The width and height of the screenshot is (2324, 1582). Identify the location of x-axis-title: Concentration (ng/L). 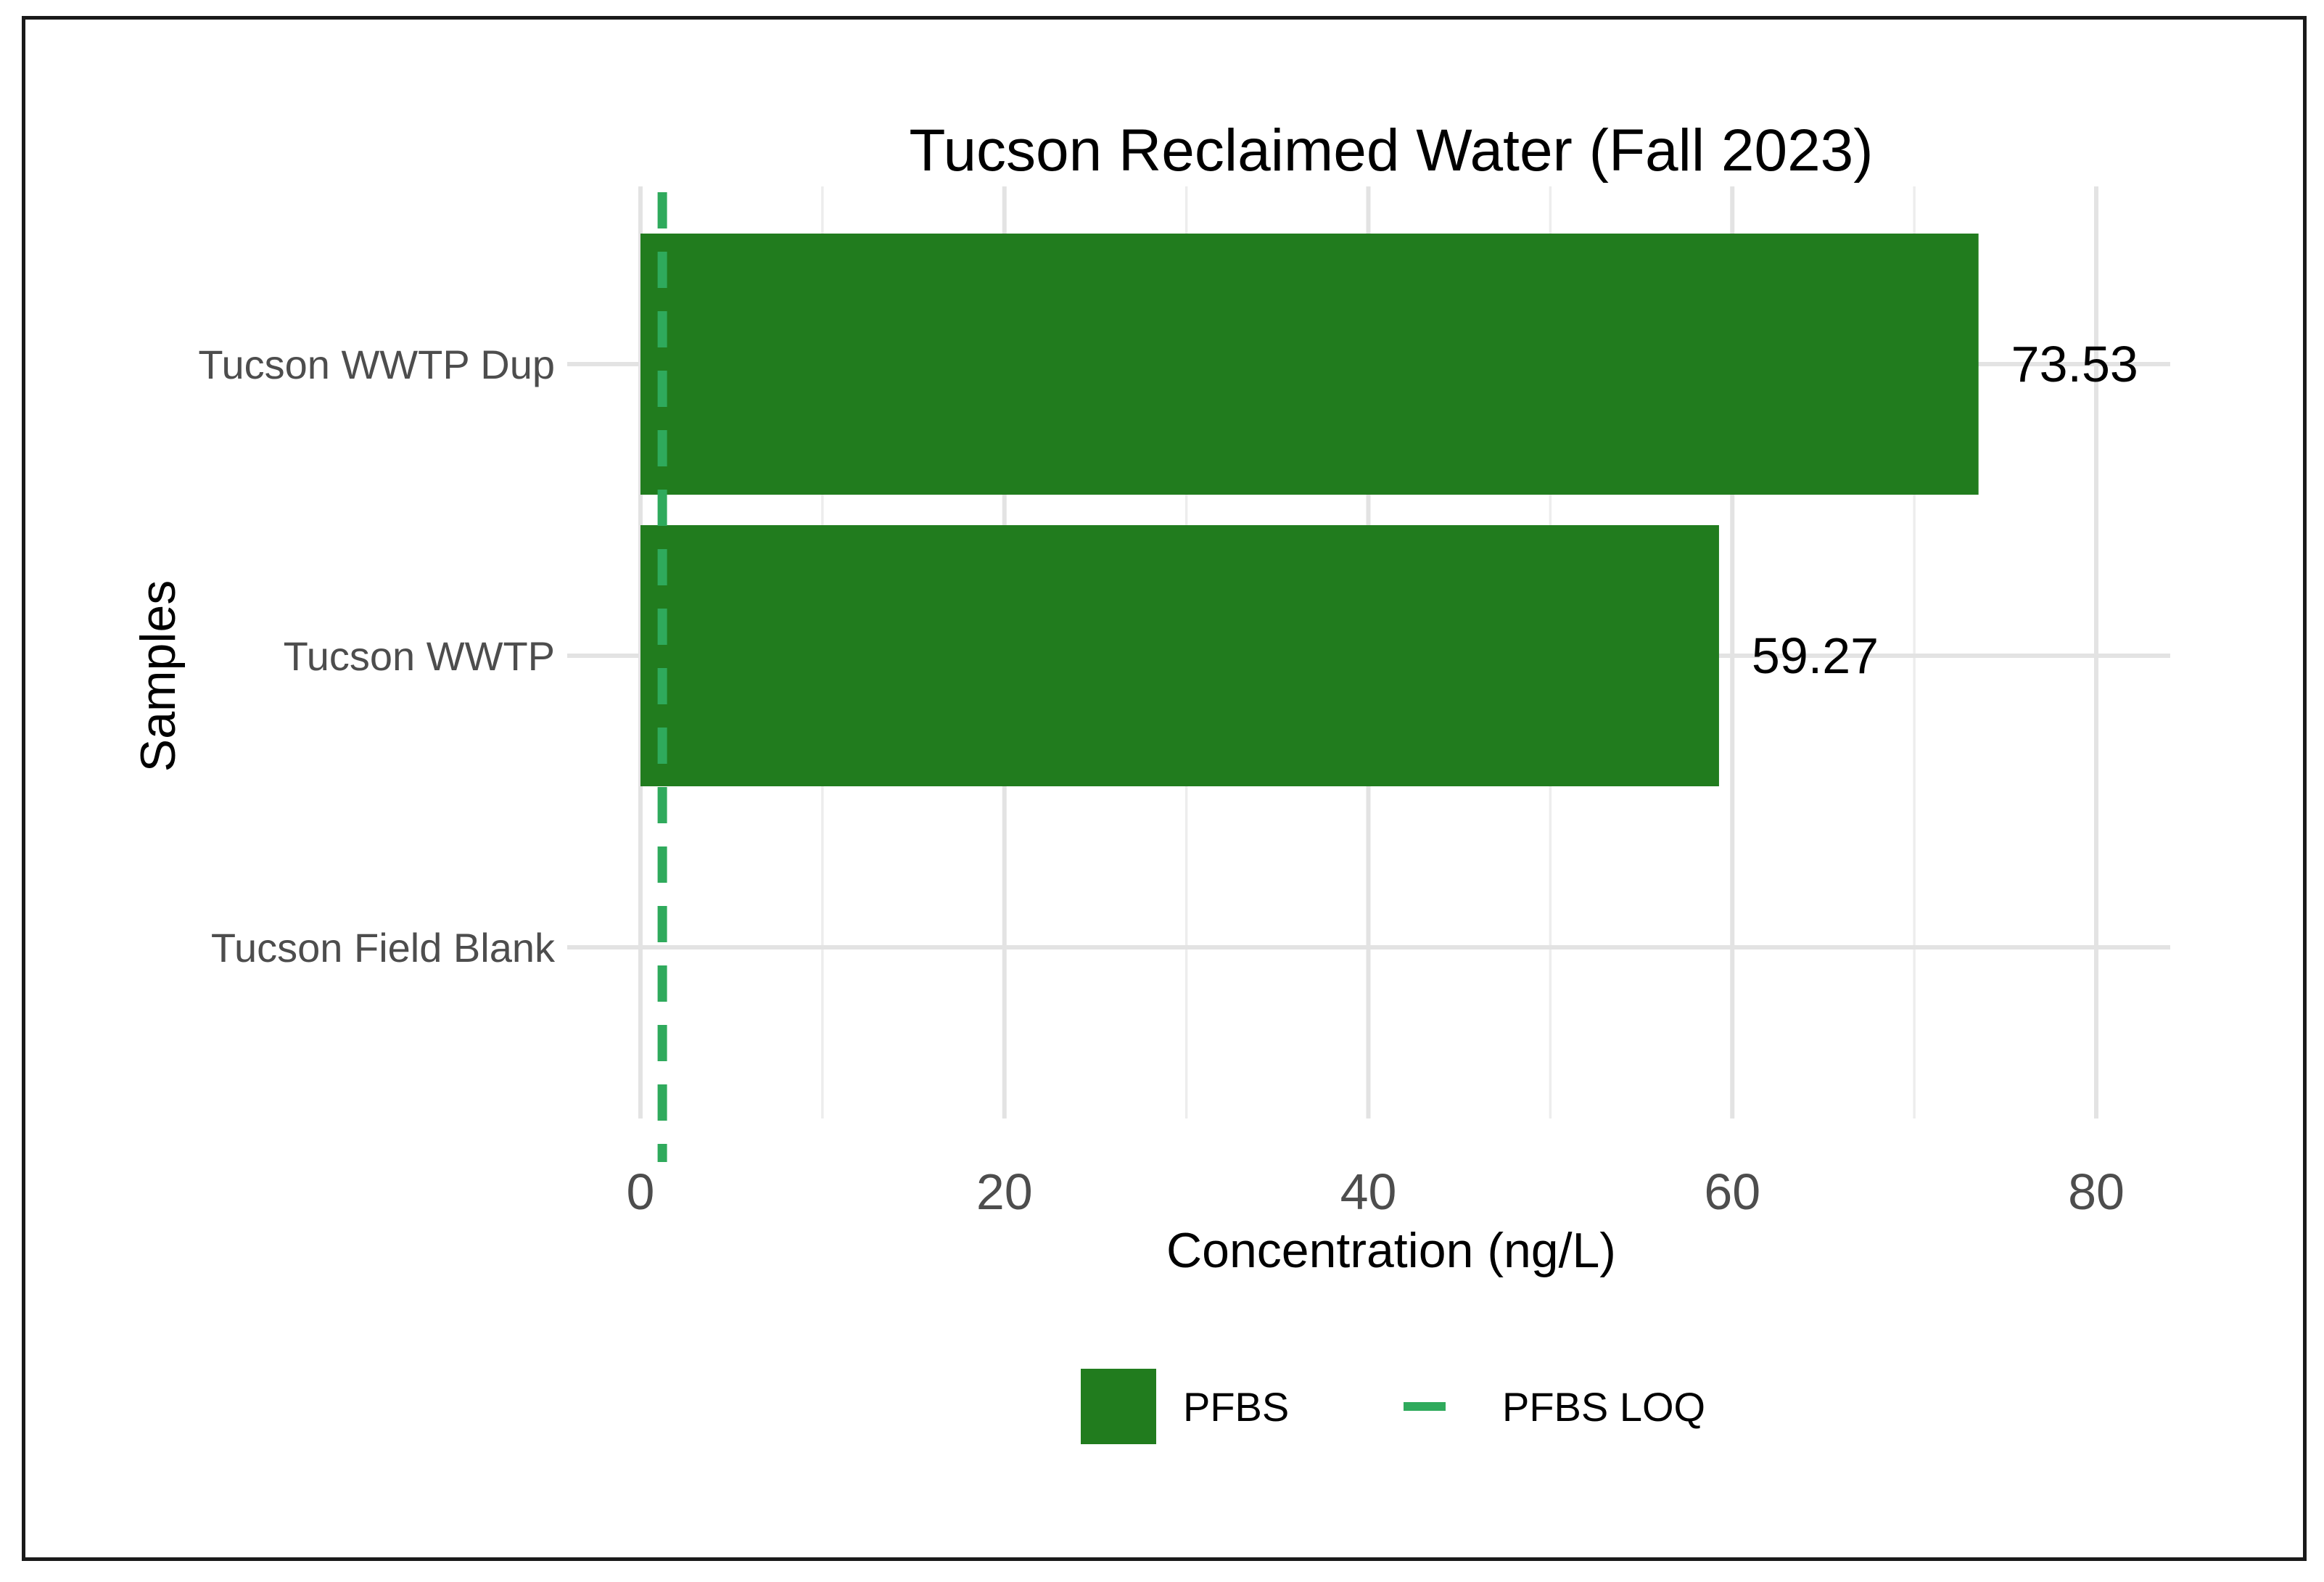
(1391, 1250).